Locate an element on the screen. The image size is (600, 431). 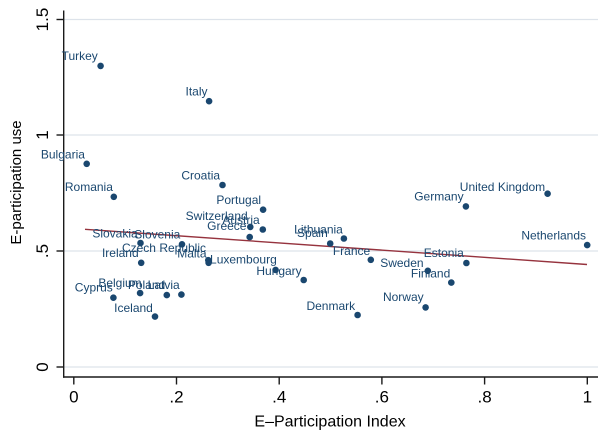
svg-text: Cyprus is located at coordinates (94, 287).